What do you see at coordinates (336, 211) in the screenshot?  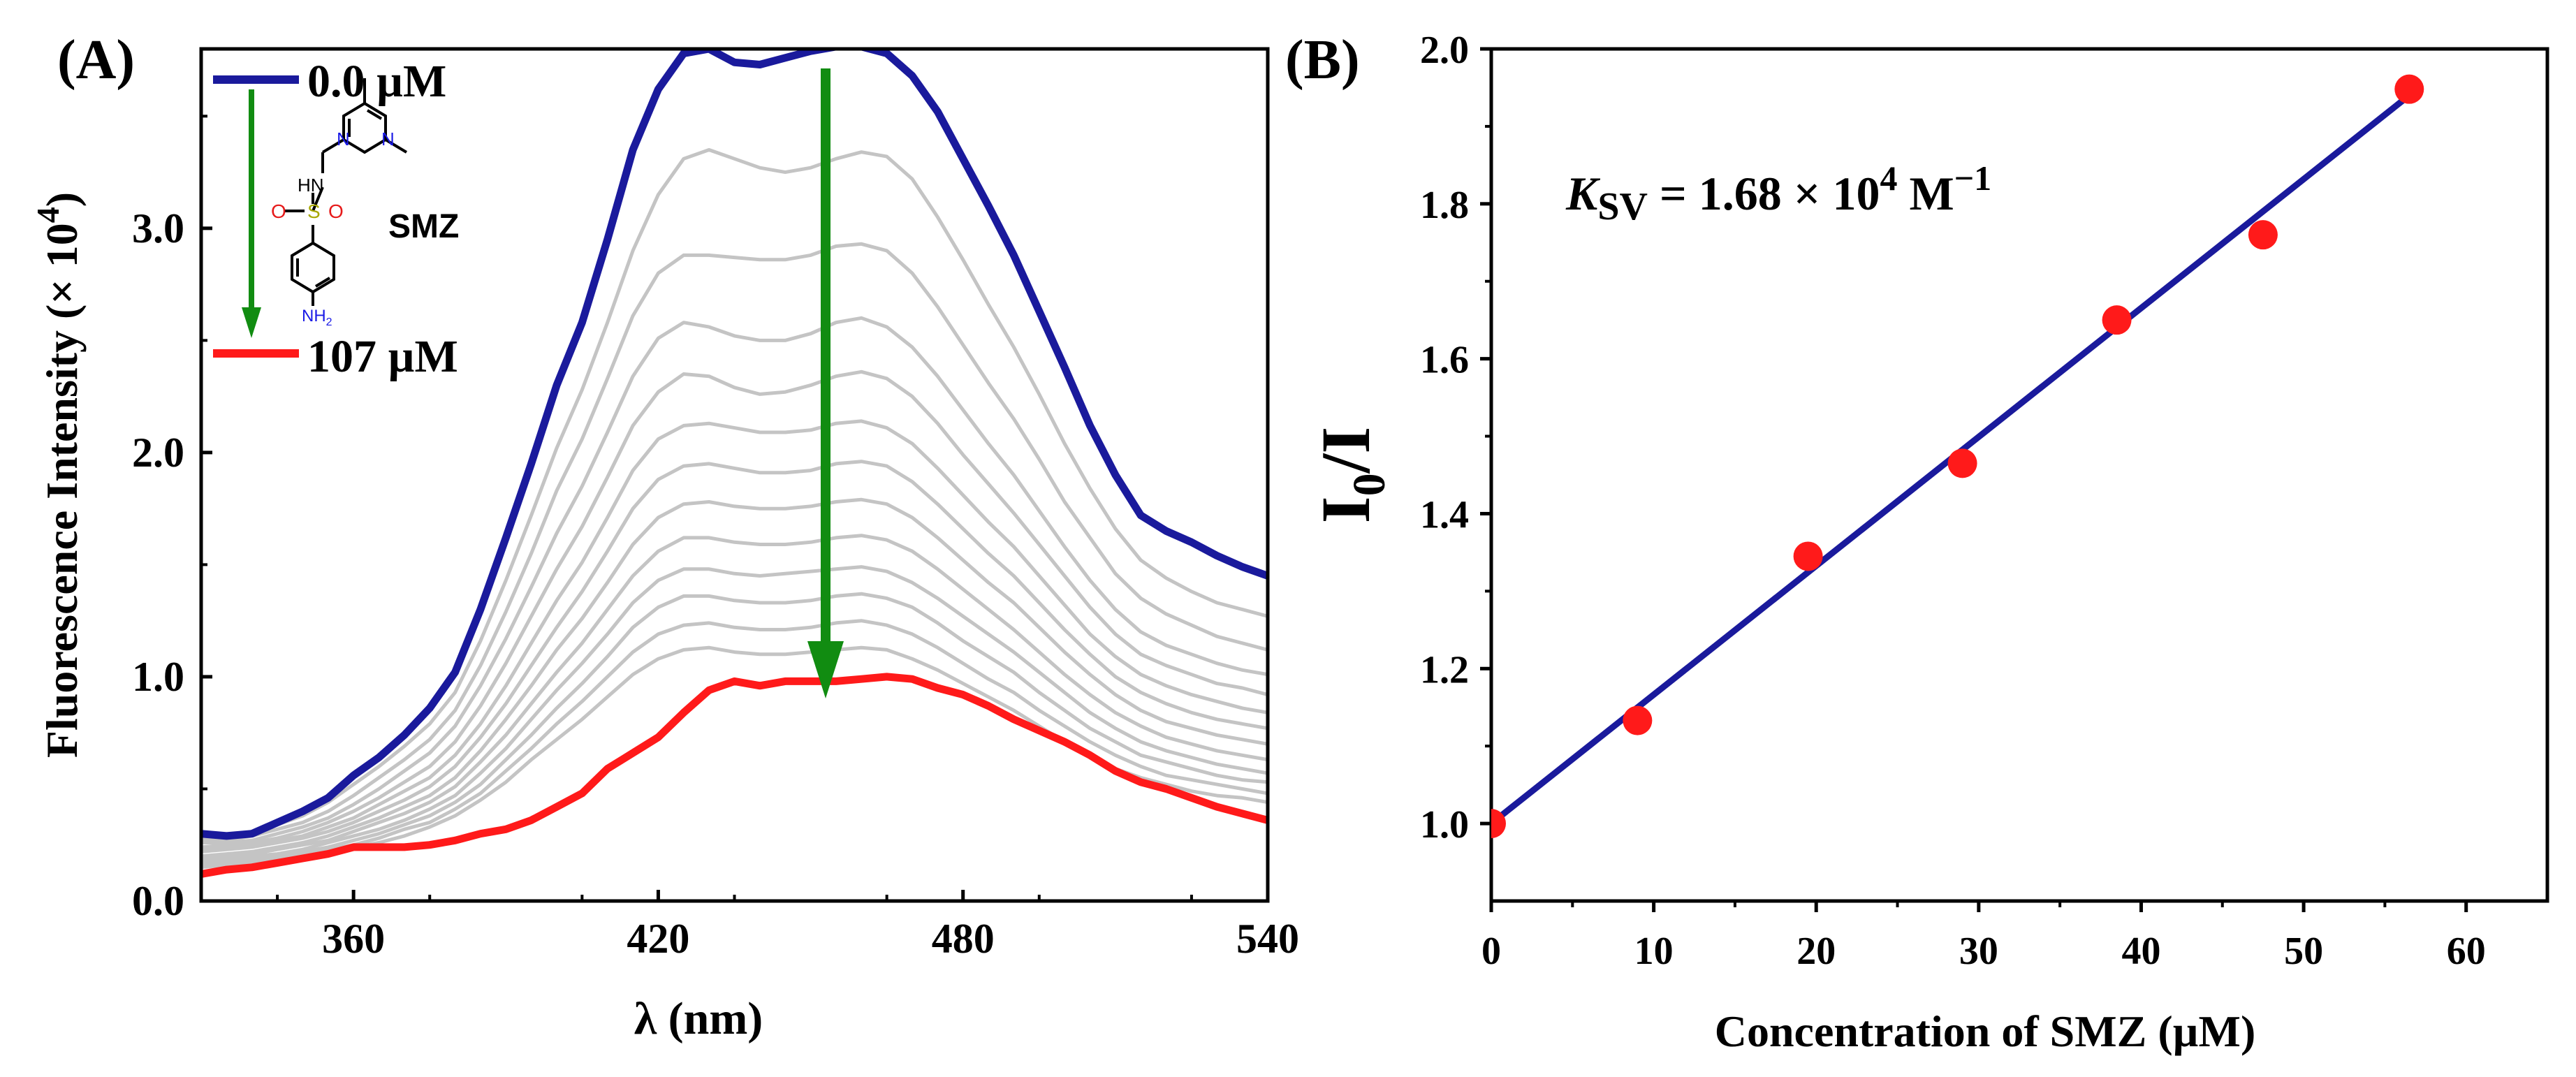 I see `atom-o-right: O` at bounding box center [336, 211].